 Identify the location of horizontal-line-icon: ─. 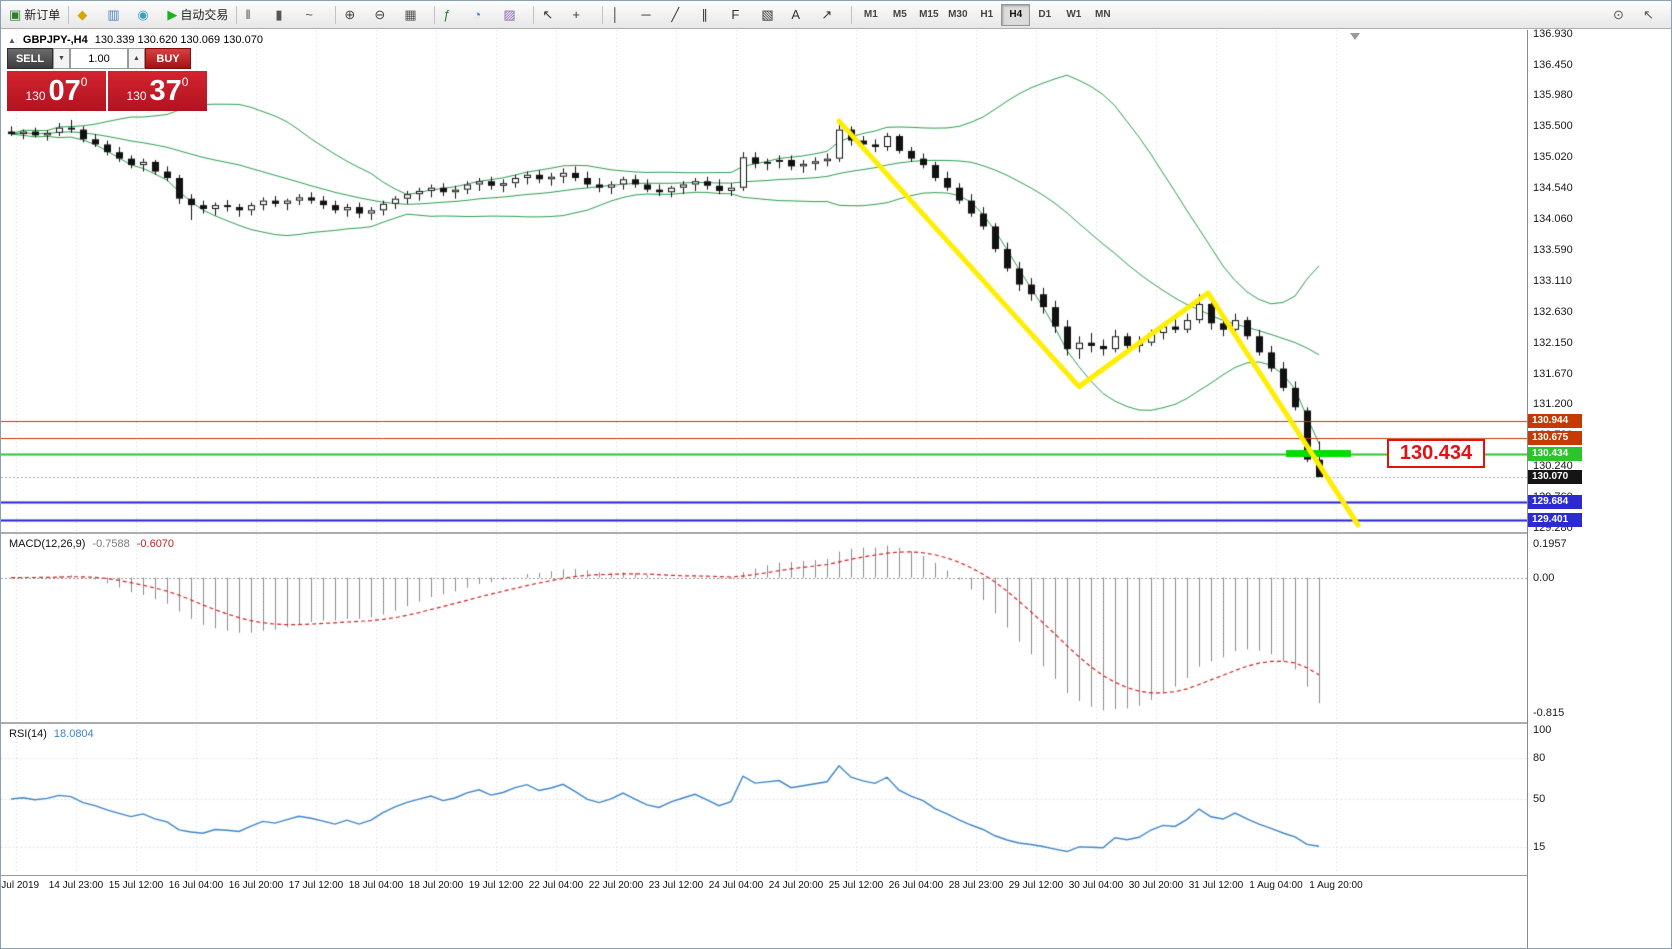
(652, 15).